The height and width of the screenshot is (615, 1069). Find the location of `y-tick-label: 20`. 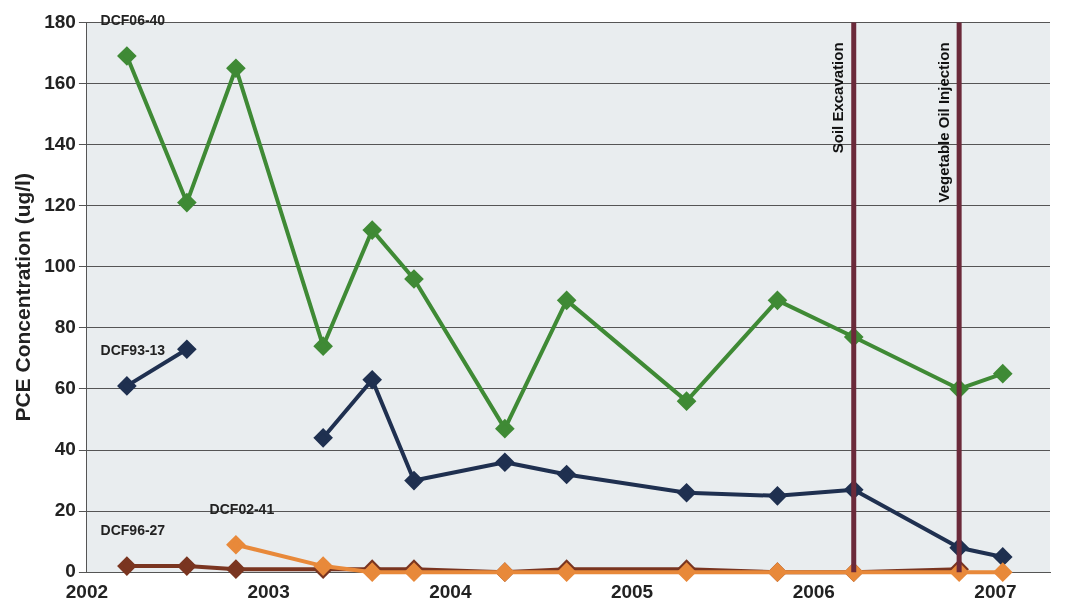

y-tick-label: 20 is located at coordinates (65, 510).